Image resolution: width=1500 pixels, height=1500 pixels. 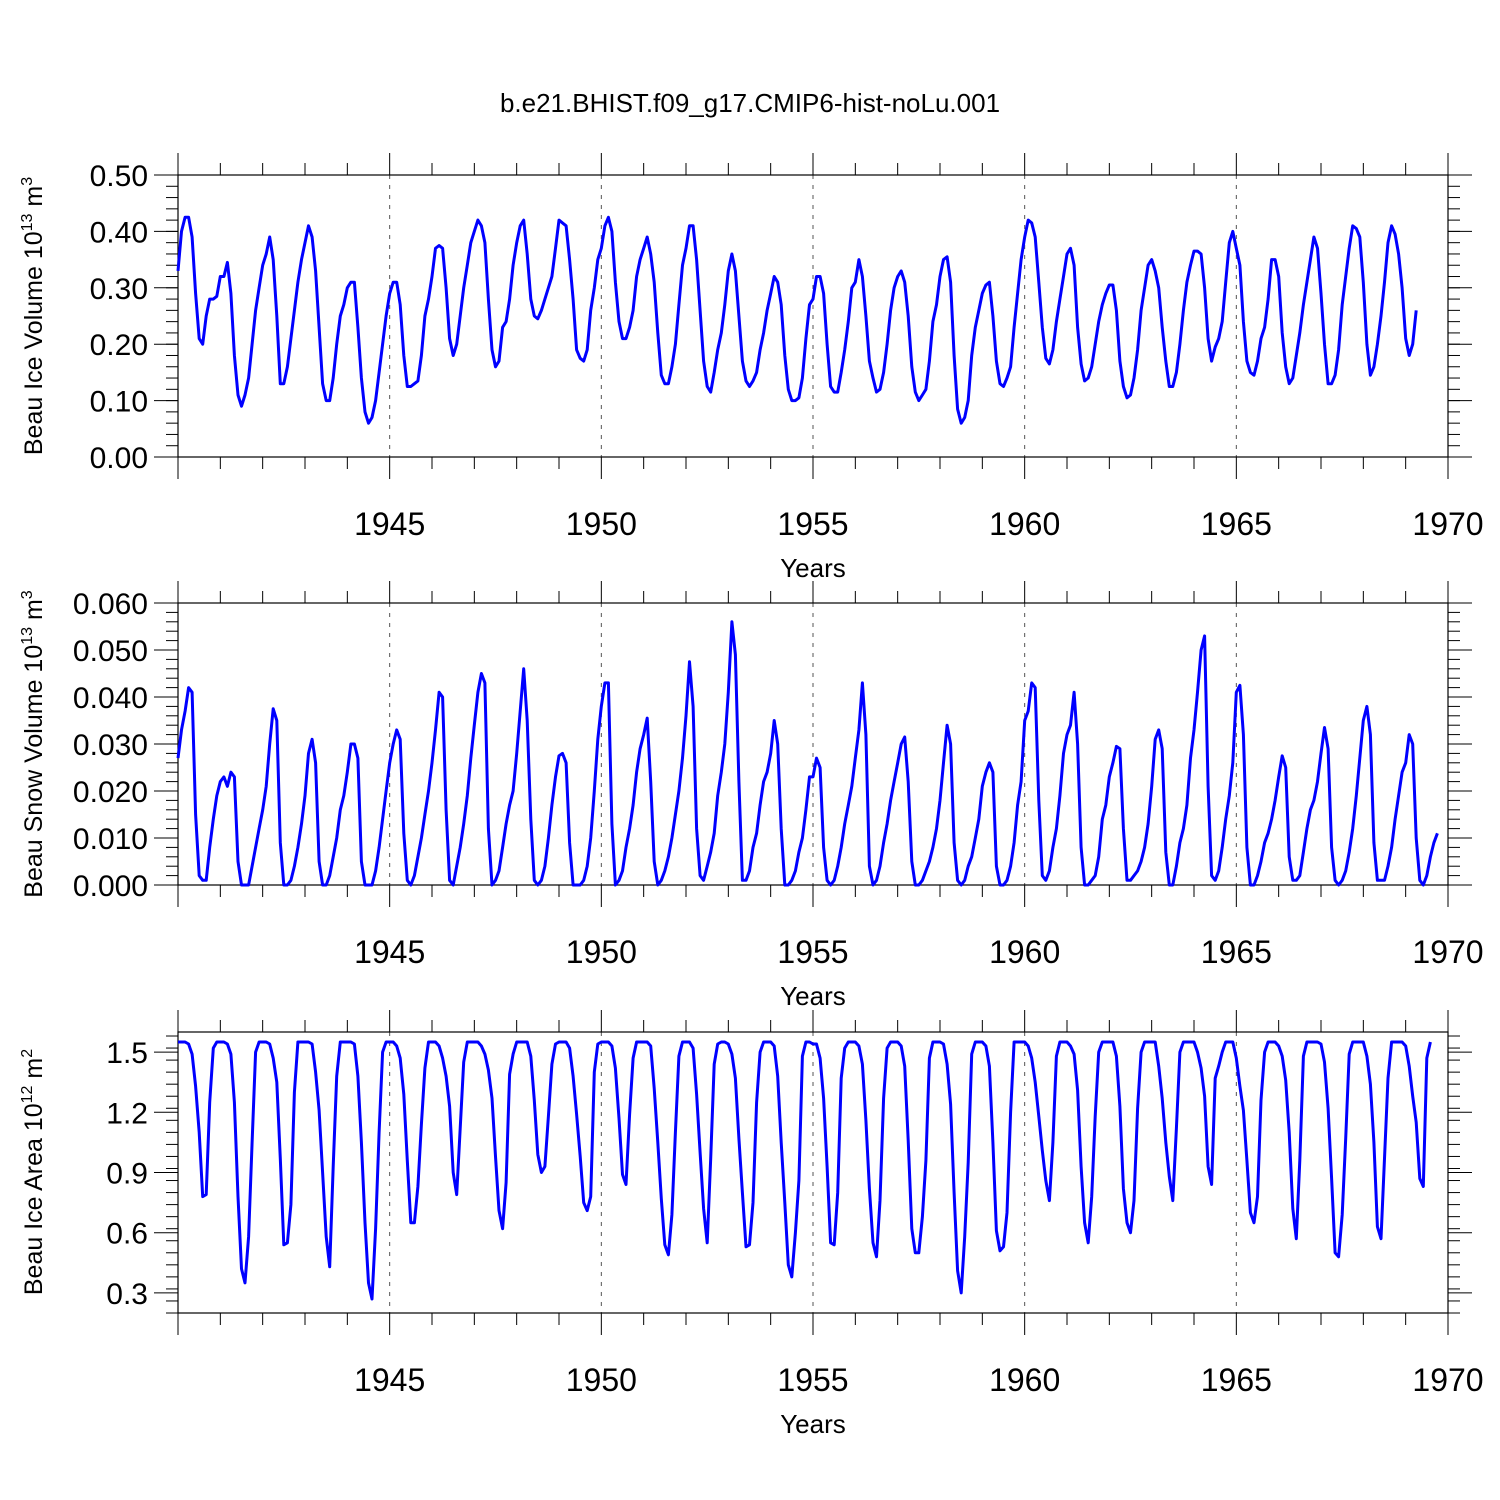 What do you see at coordinates (33, 1172) in the screenshot?
I see `y-axis-label: Beau Ice Area 1012 m2` at bounding box center [33, 1172].